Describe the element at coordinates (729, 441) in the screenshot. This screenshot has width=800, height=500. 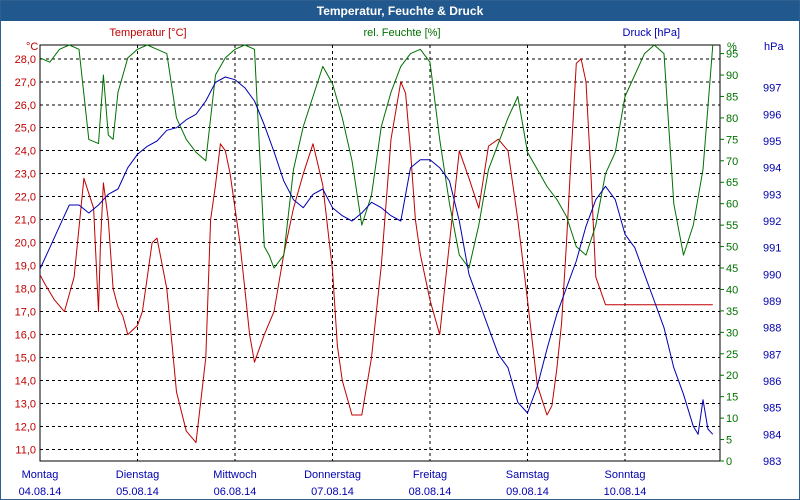
I see `humidity-tick-label: 5` at that location.